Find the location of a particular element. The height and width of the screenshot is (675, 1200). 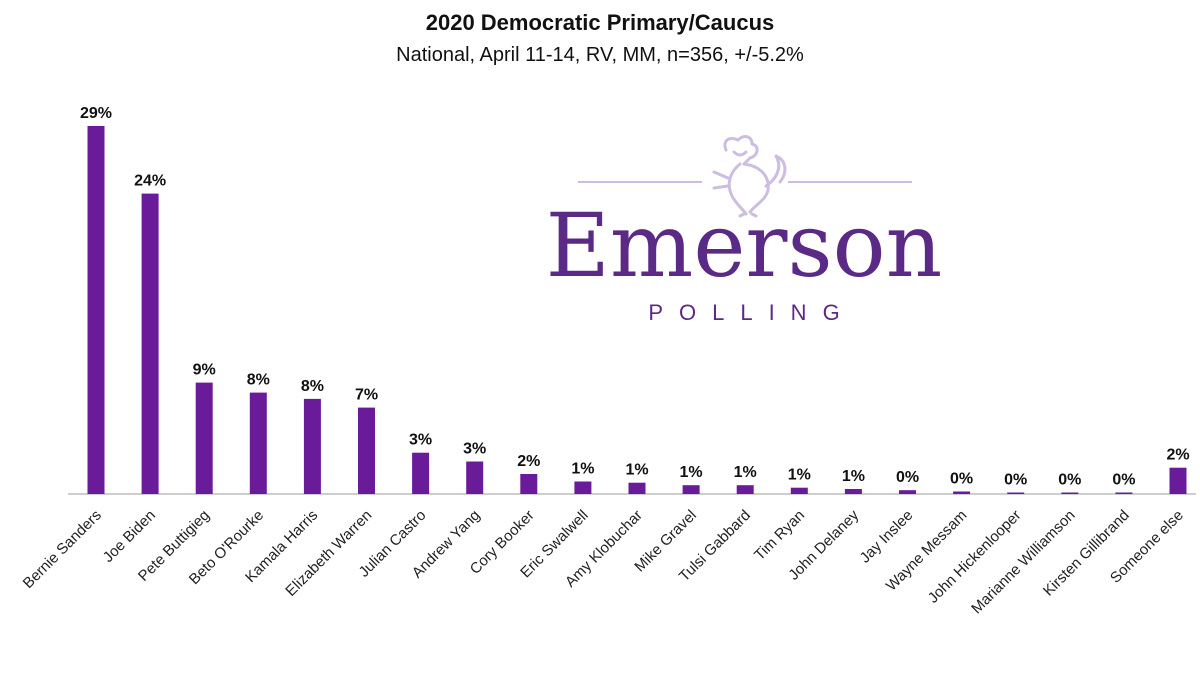

value-label: 29% is located at coordinates (96, 113).